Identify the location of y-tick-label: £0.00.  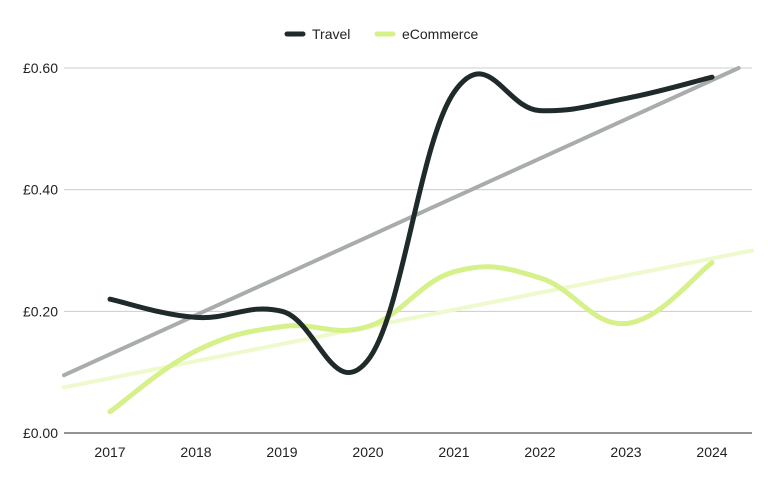
(40, 433).